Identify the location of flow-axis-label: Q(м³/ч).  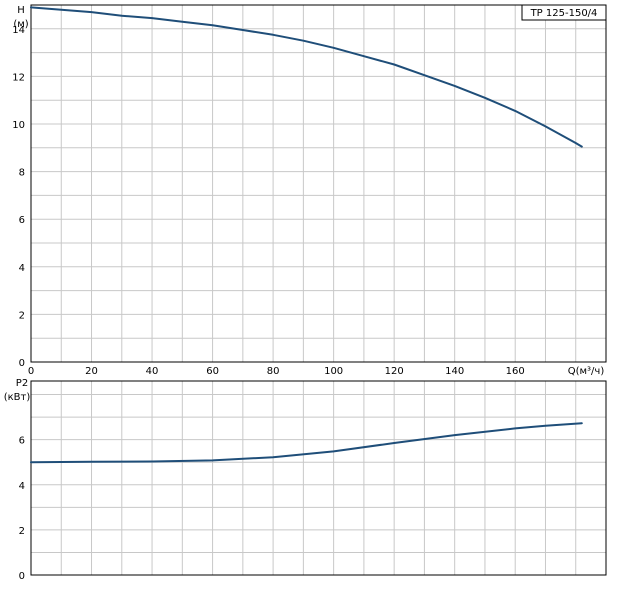
(586, 371).